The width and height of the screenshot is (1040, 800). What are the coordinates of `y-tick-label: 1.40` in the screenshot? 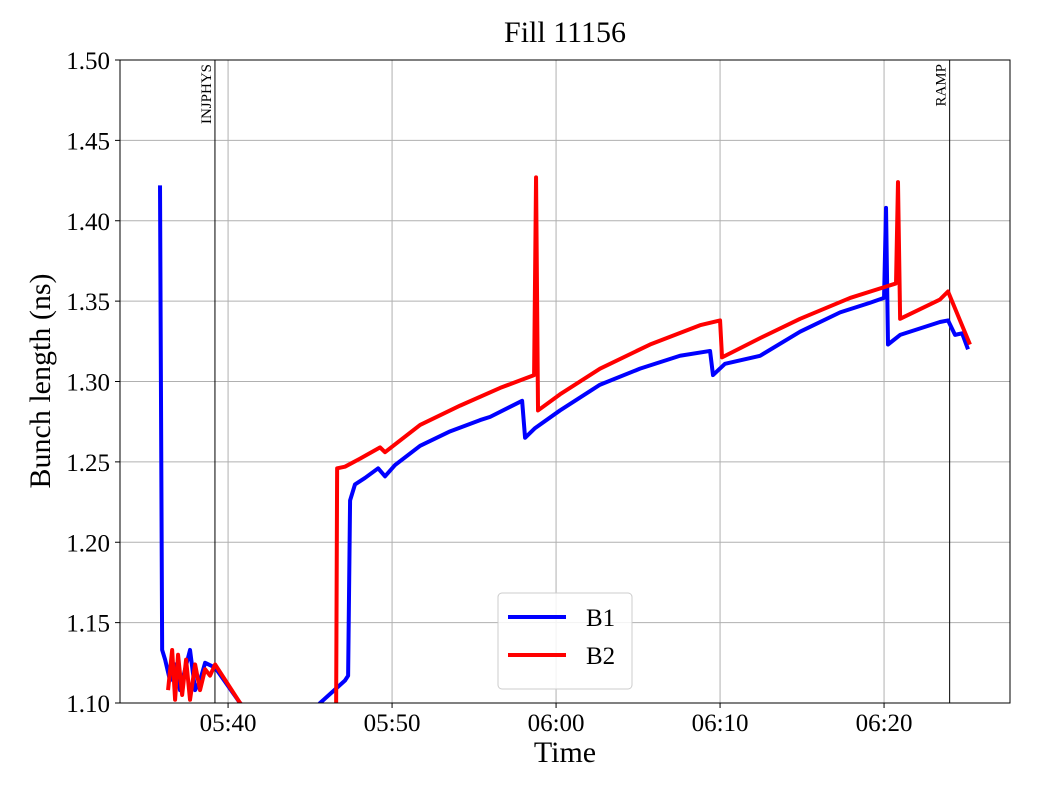 It's located at (88, 222).